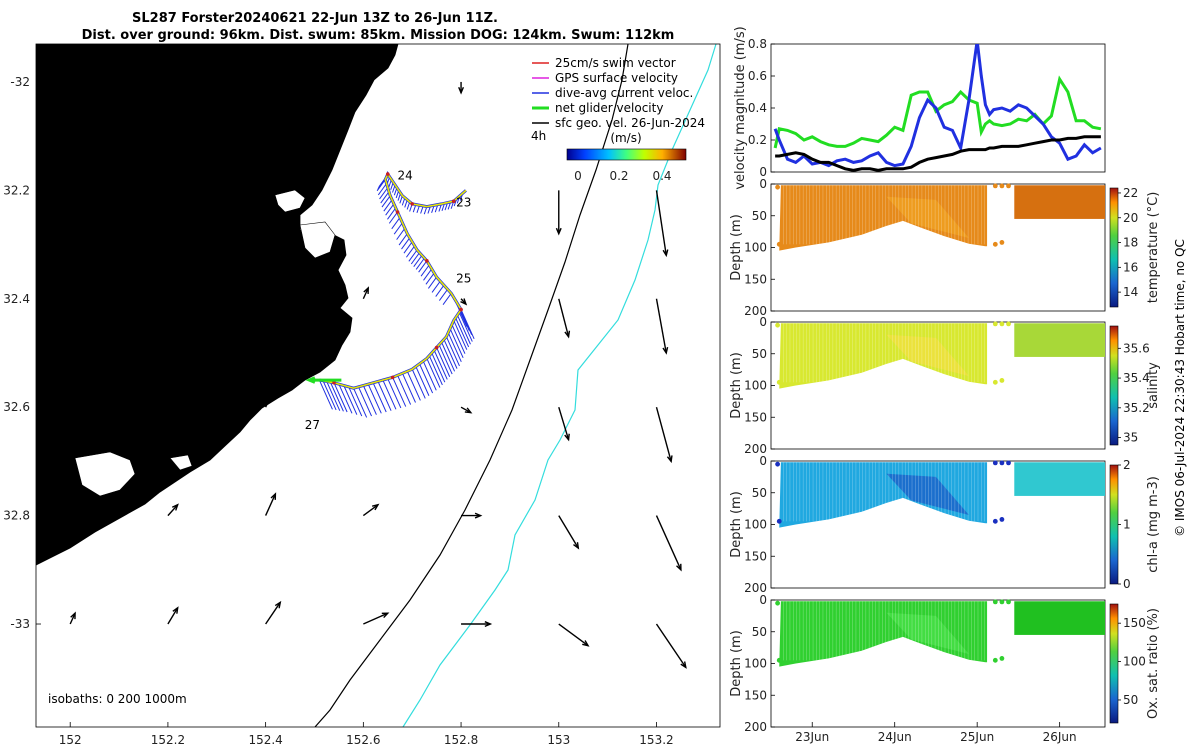 The height and width of the screenshot is (750, 1200). What do you see at coordinates (70, 740) in the screenshot?
I see `map-x-tick-label: 152` at bounding box center [70, 740].